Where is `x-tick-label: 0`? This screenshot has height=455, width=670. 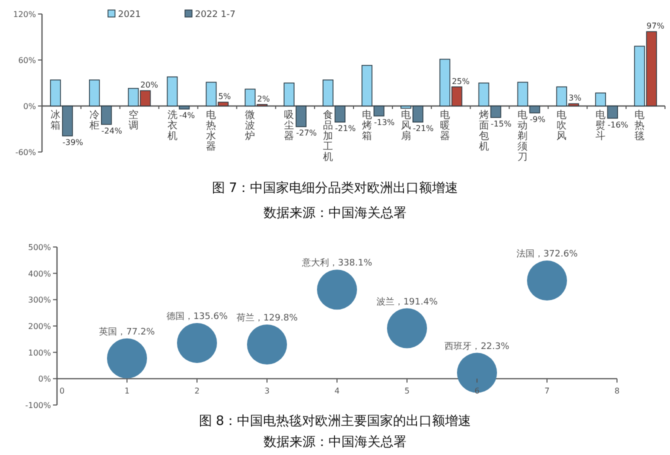
x-tick-label: 0 is located at coordinates (62, 391).